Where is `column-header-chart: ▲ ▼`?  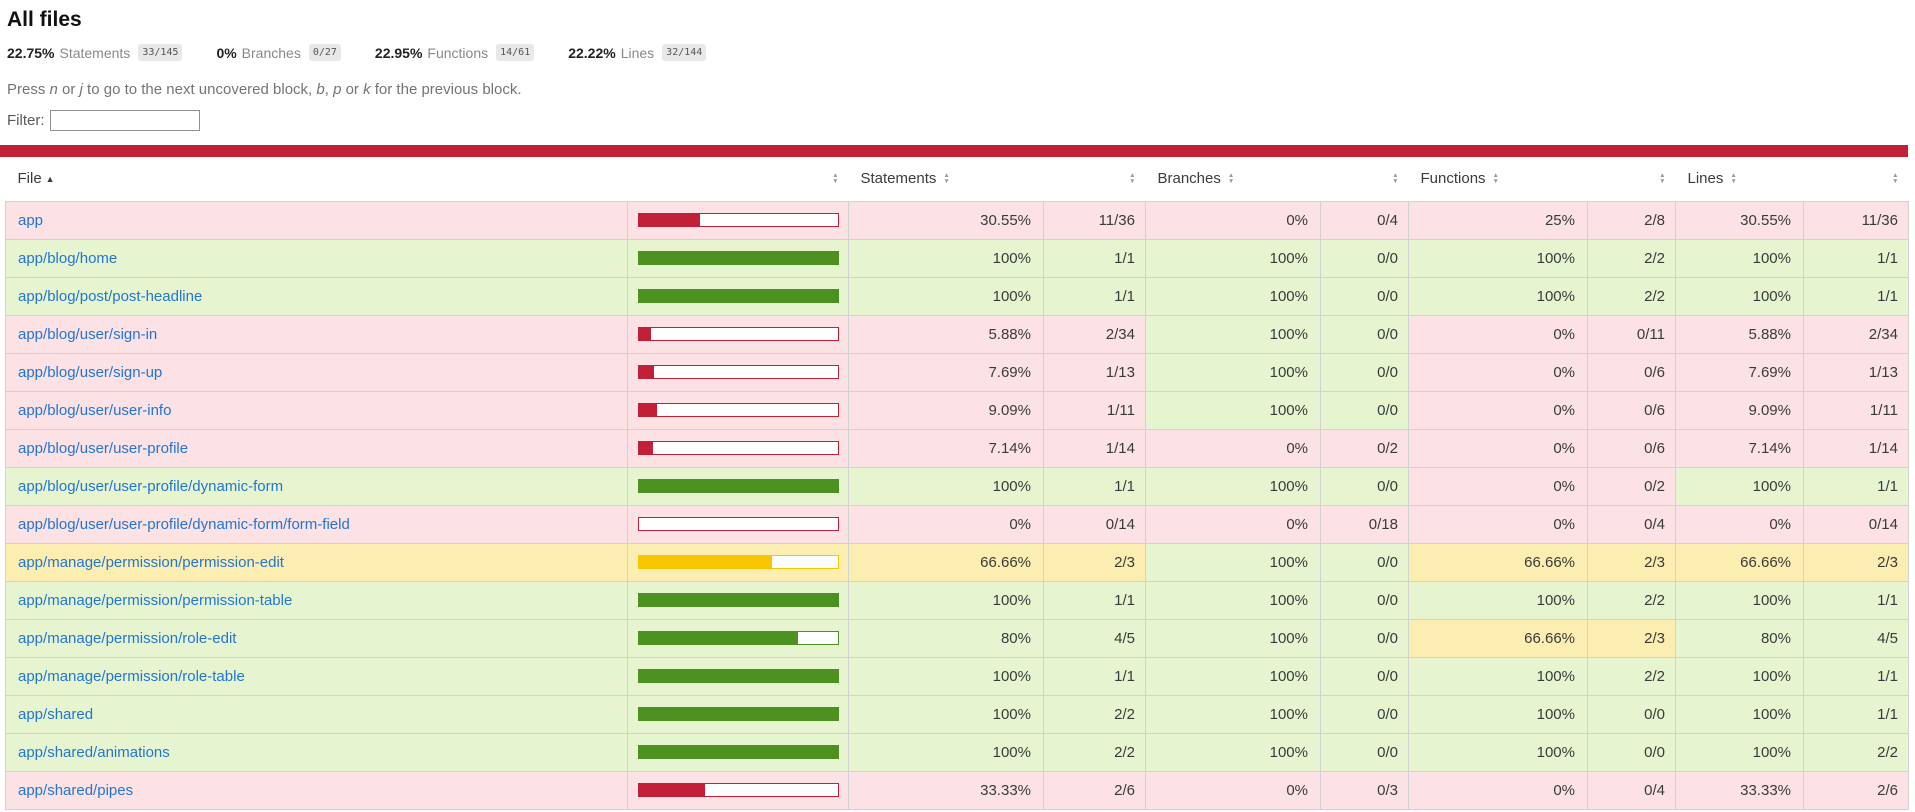 column-header-chart: ▲ ▼ is located at coordinates (738, 179).